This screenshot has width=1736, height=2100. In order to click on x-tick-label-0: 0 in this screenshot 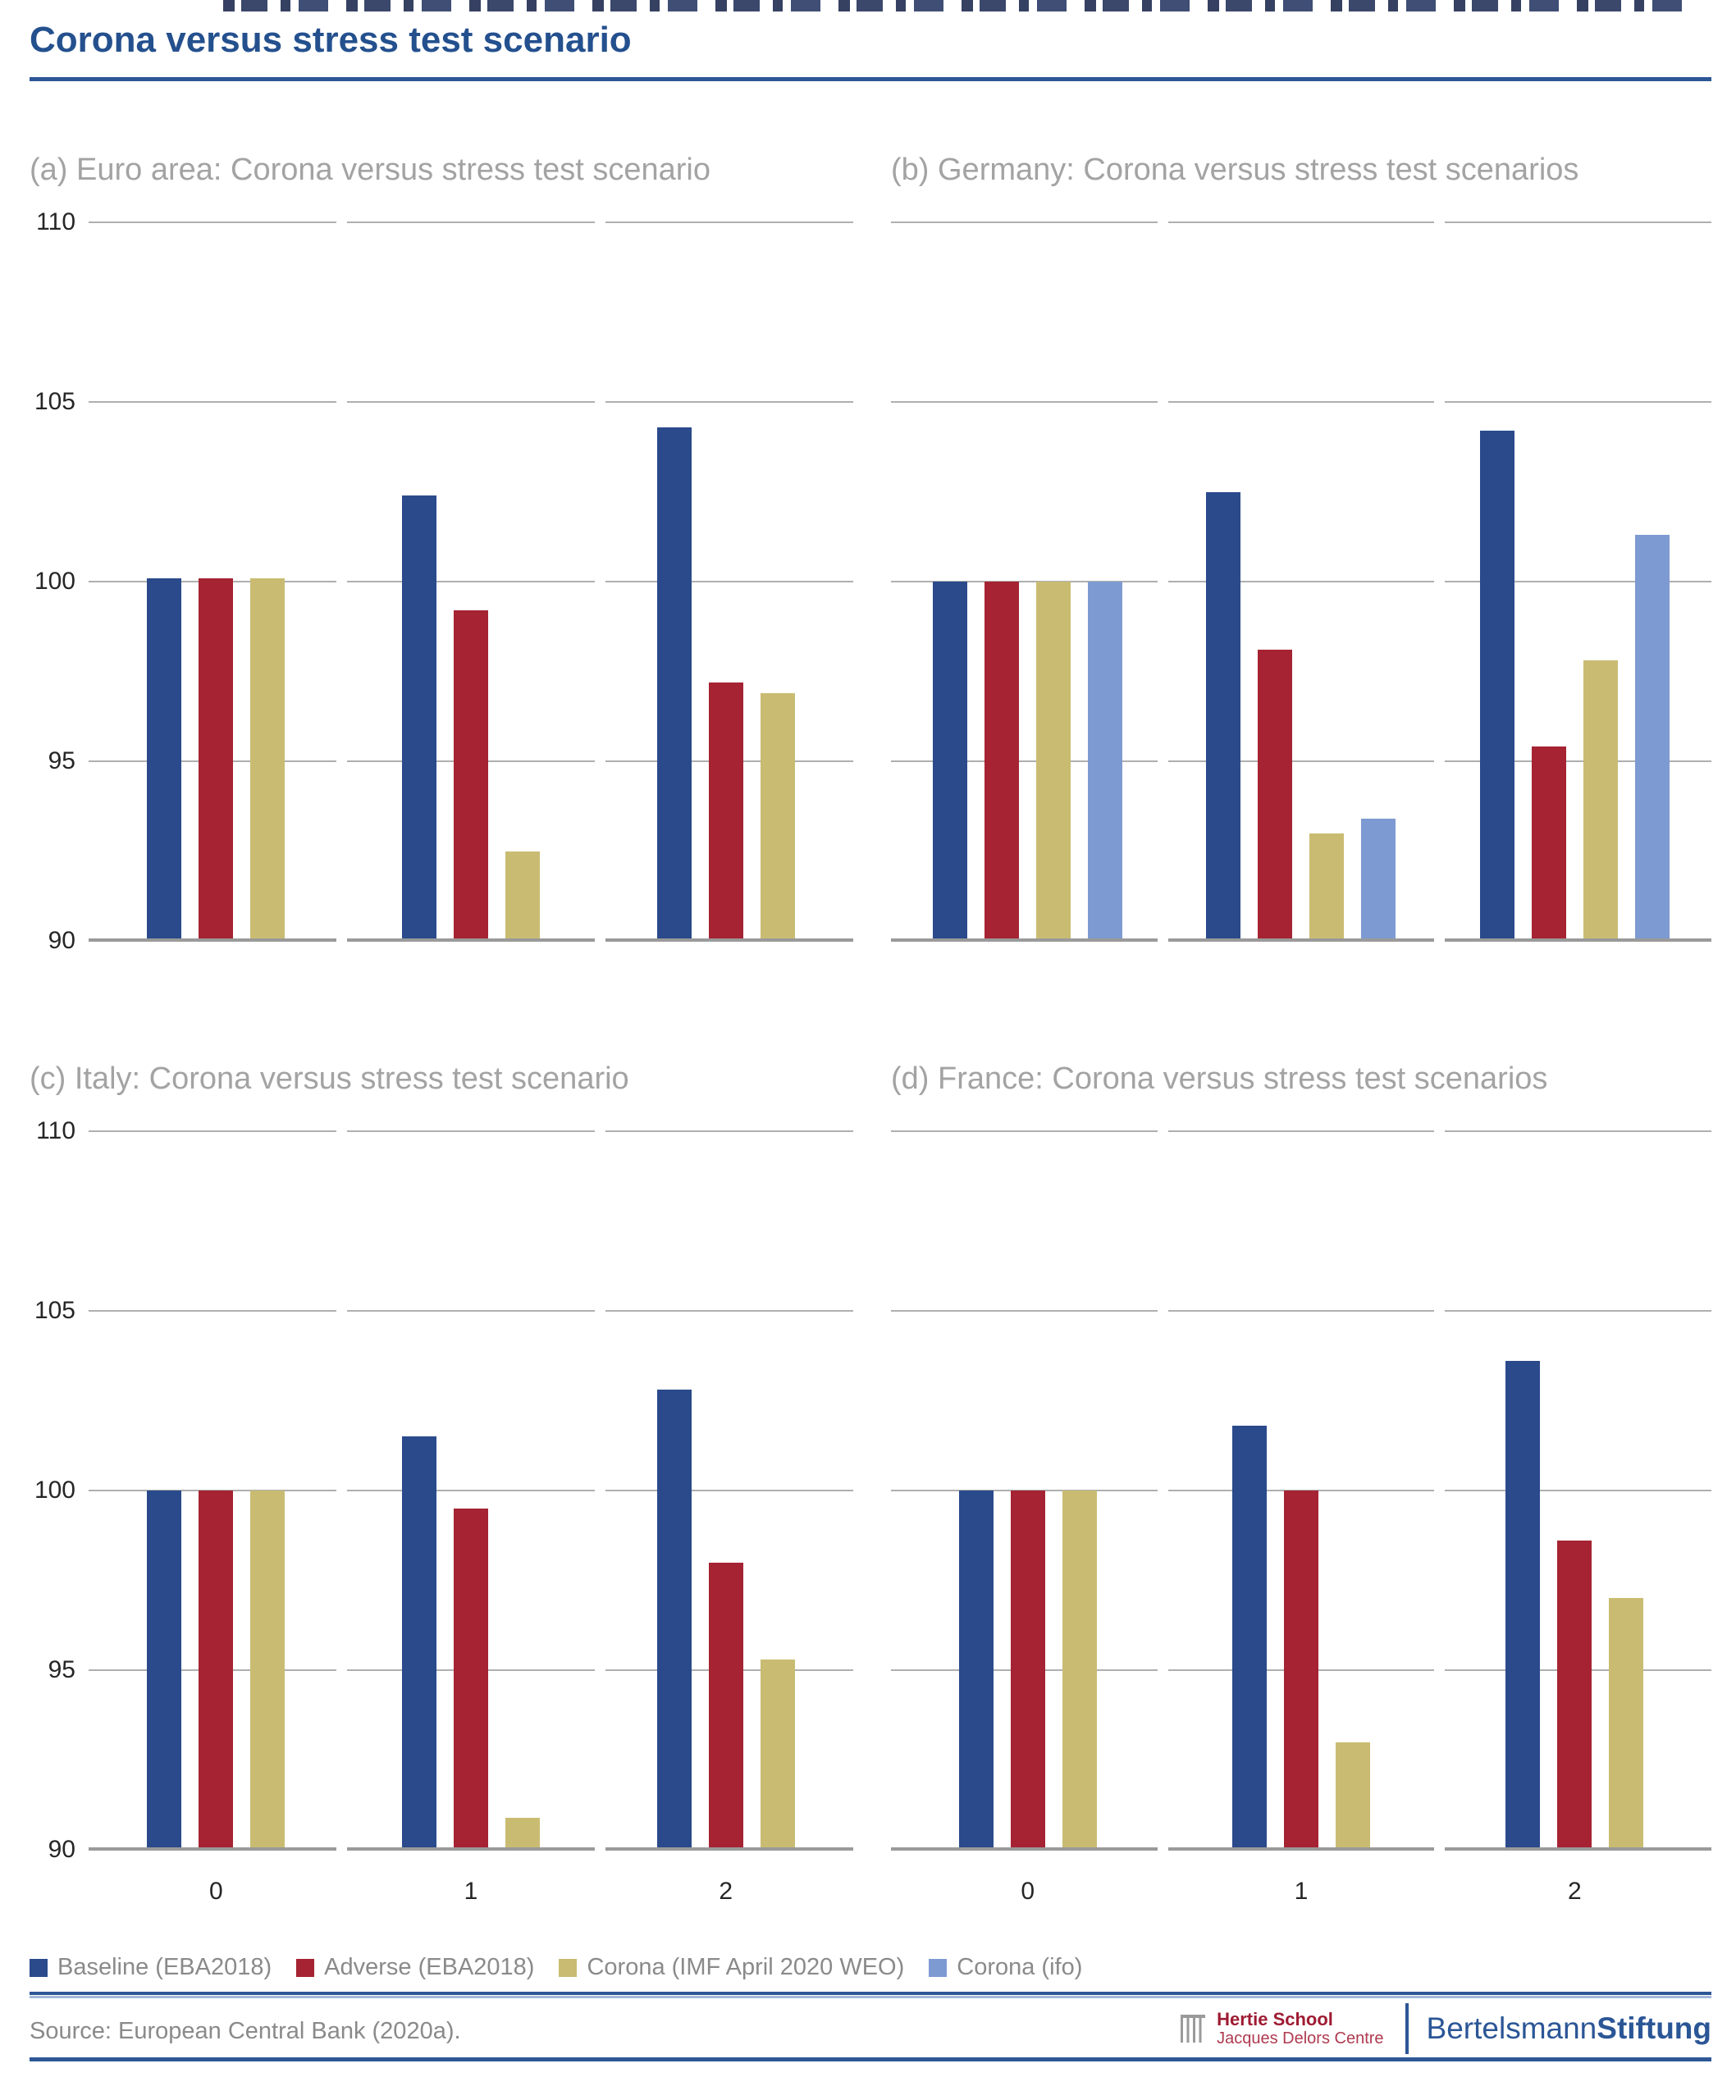, I will do `click(215, 1892)`.